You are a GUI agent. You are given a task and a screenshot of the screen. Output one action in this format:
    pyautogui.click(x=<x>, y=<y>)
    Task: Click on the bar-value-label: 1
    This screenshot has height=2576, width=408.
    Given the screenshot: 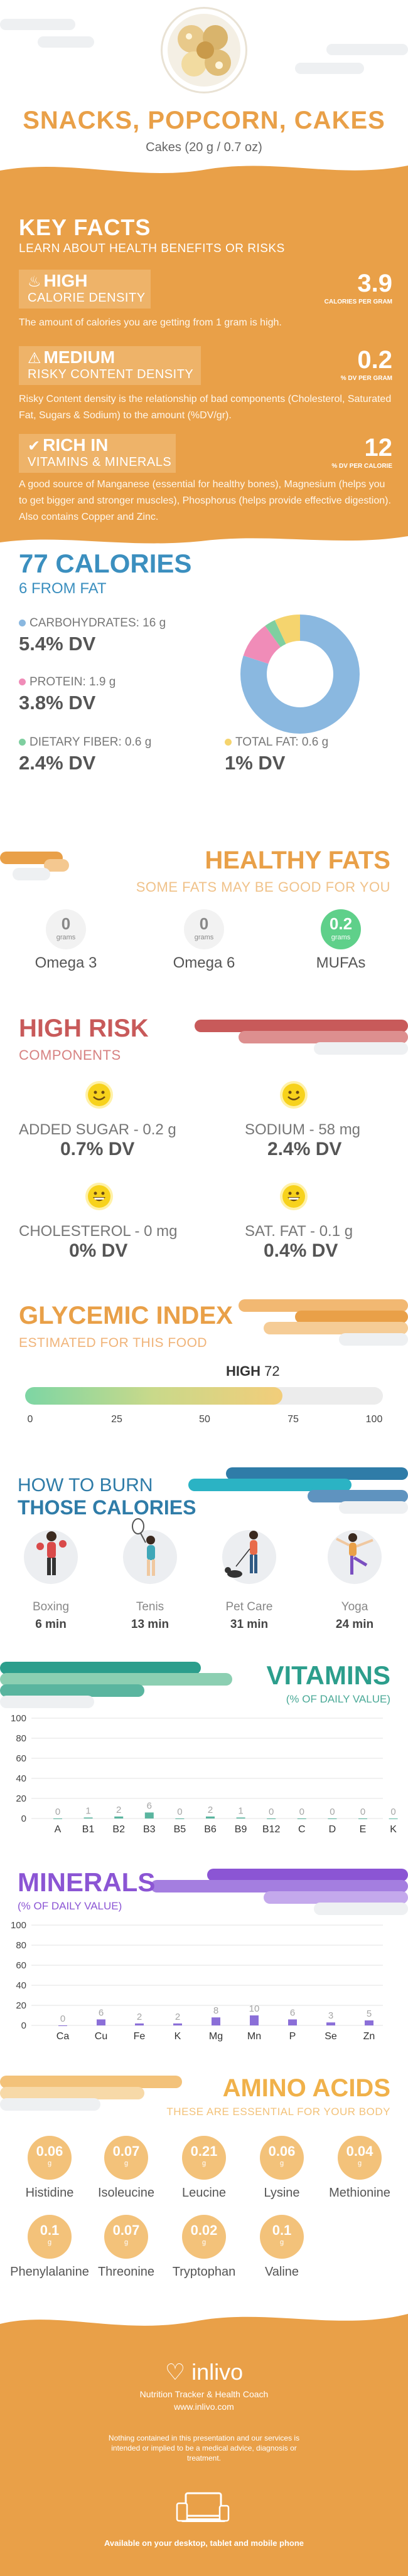 What is the action you would take?
    pyautogui.click(x=240, y=1810)
    